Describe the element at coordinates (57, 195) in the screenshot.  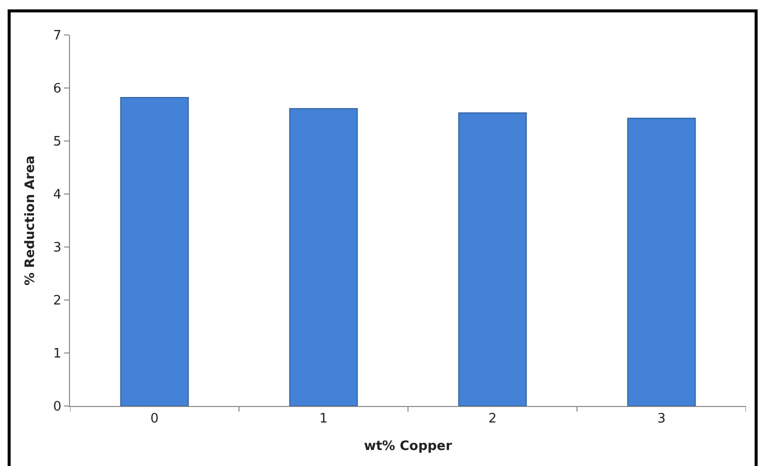
I see `y-tick-label: 4` at that location.